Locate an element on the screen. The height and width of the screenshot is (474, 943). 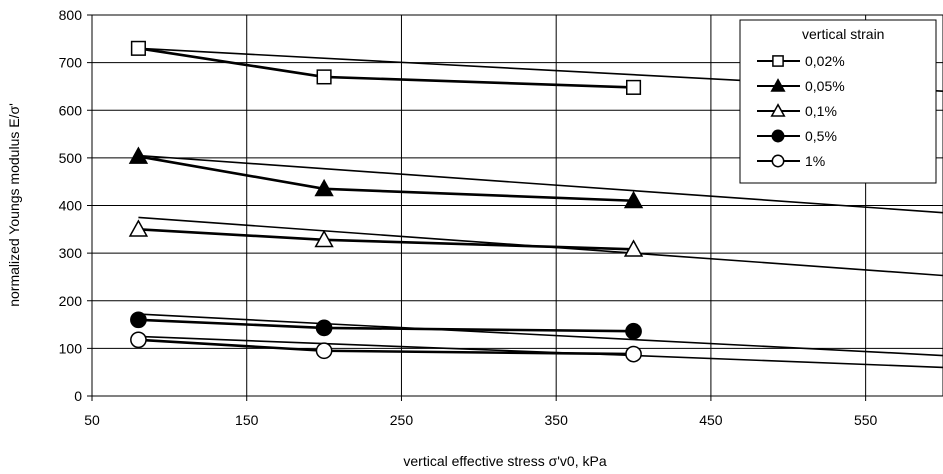
legend-label: 0,05% is located at coordinates (825, 86).